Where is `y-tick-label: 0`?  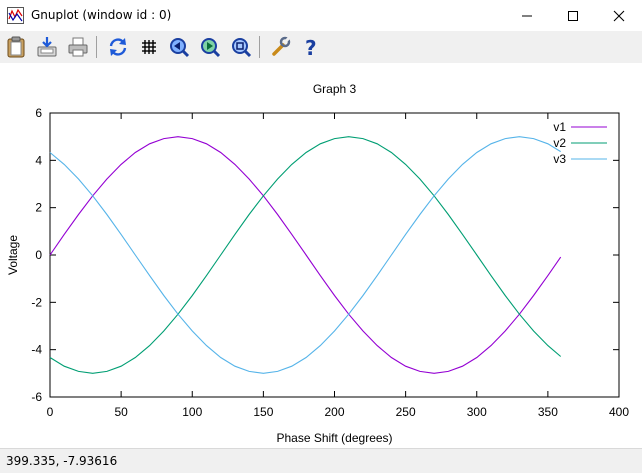 y-tick-label: 0 is located at coordinates (38, 255).